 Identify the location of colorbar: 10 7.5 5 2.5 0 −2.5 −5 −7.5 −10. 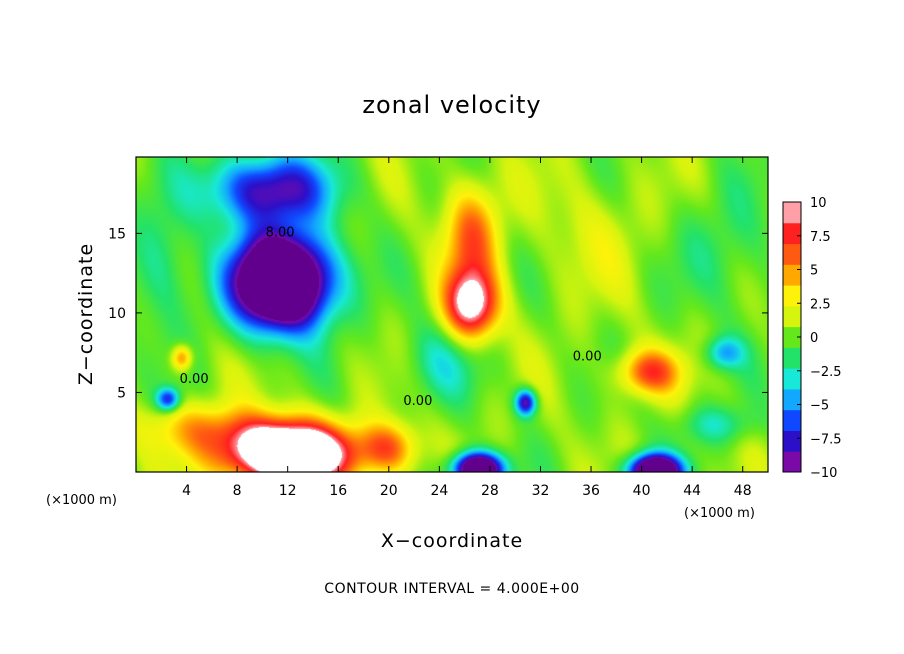
(812, 338).